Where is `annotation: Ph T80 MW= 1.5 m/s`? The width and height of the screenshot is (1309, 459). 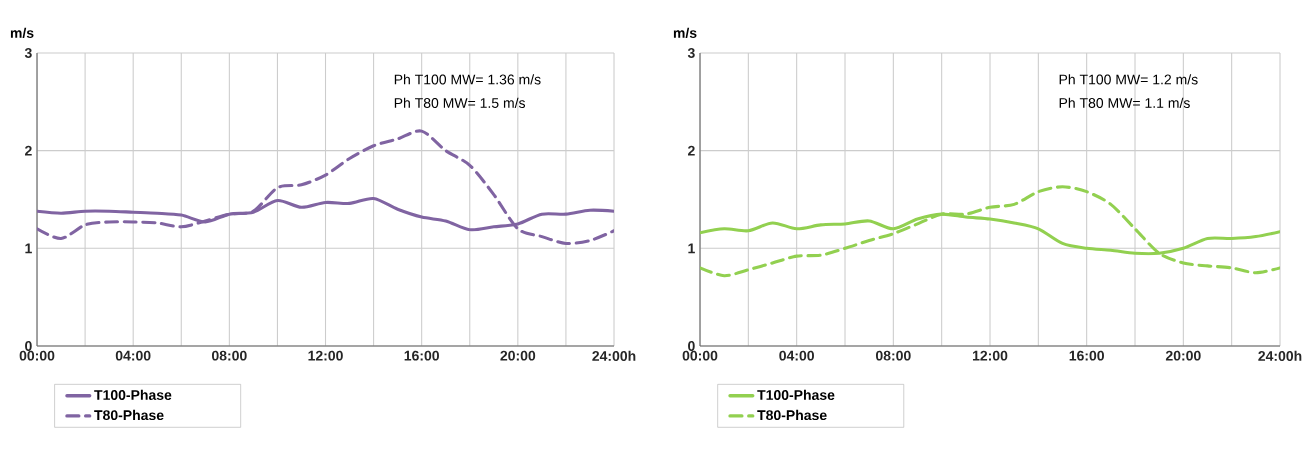 annotation: Ph T80 MW= 1.5 m/s is located at coordinates (460, 102).